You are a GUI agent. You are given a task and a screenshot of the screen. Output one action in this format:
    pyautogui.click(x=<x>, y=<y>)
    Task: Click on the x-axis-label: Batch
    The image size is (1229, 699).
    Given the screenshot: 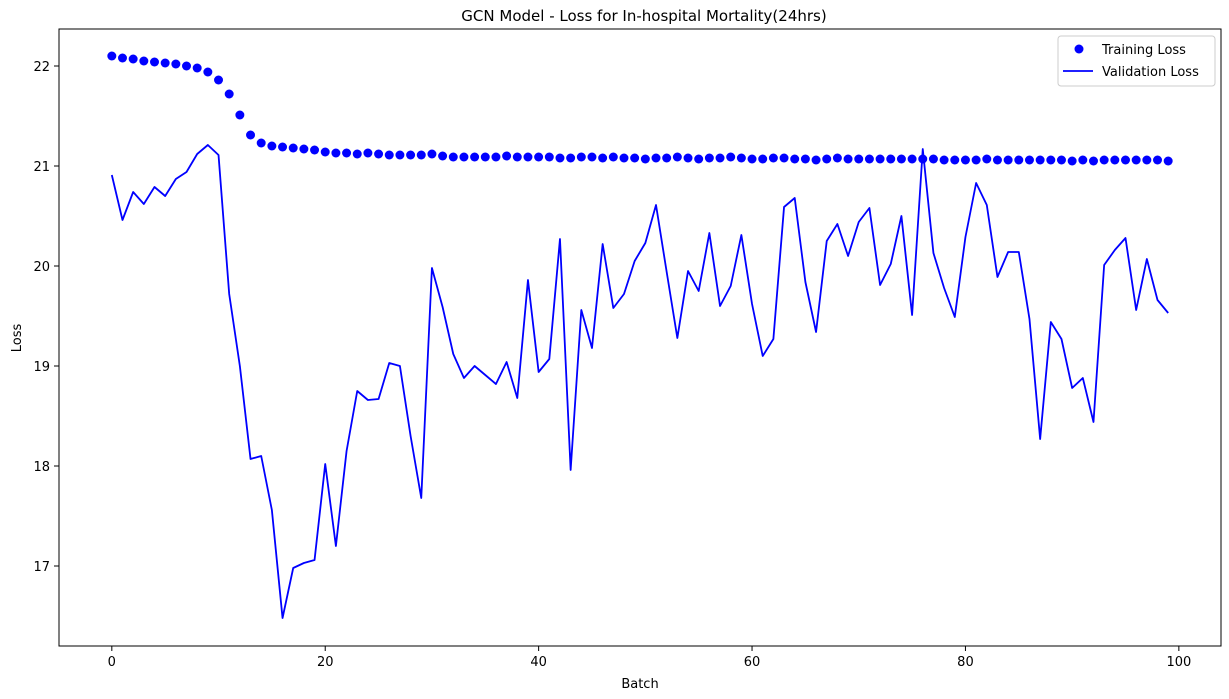 What is the action you would take?
    pyautogui.click(x=639, y=684)
    